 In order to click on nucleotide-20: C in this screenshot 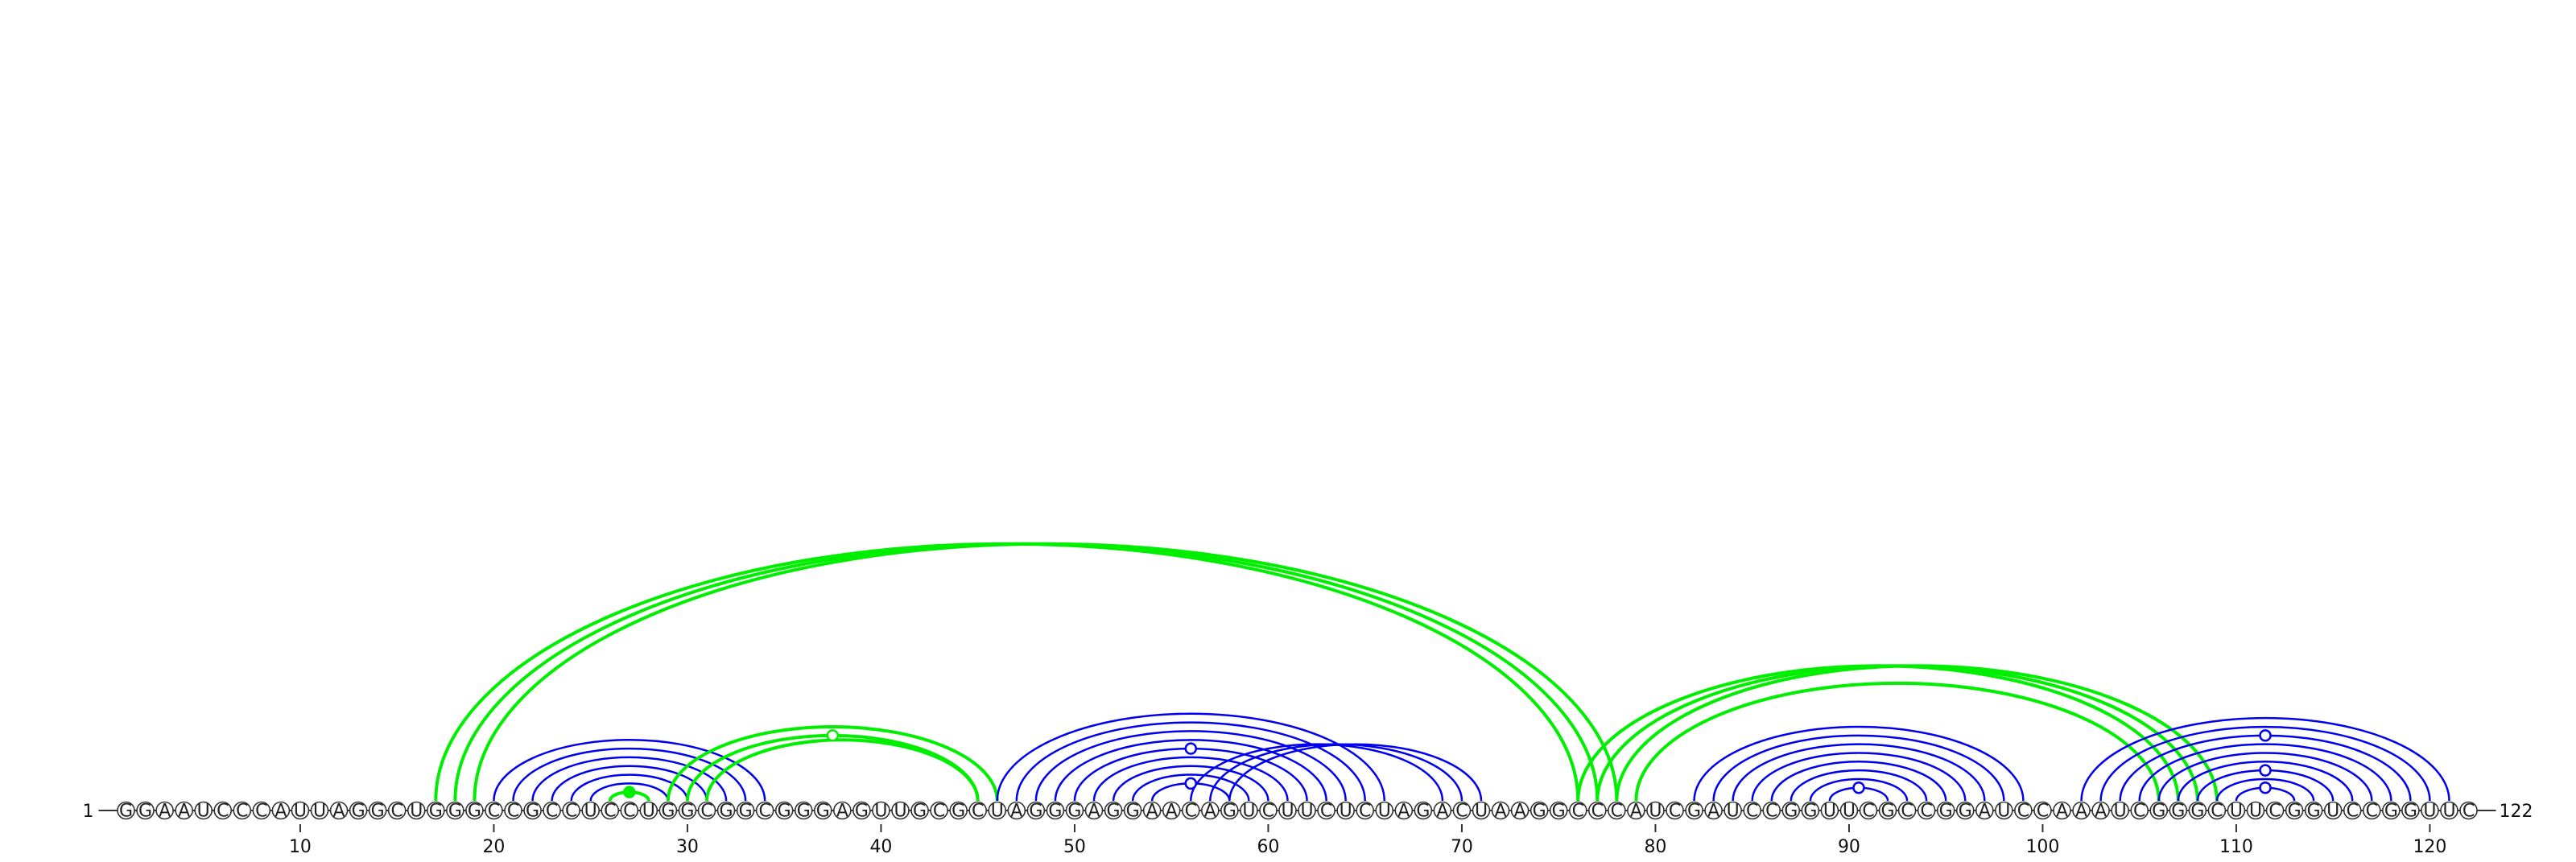, I will do `click(494, 811)`.